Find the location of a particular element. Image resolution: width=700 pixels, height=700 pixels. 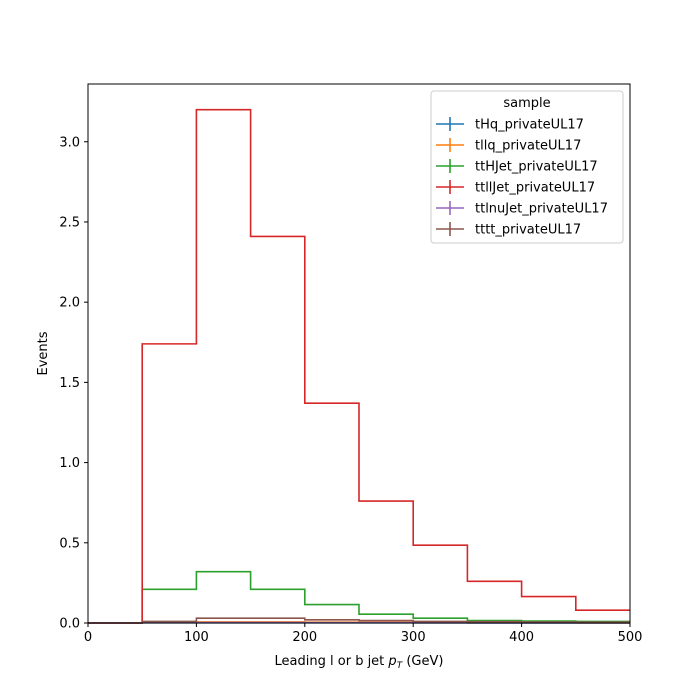

legend-entry: ttlnuJet_privateUL17 is located at coordinates (522, 209).